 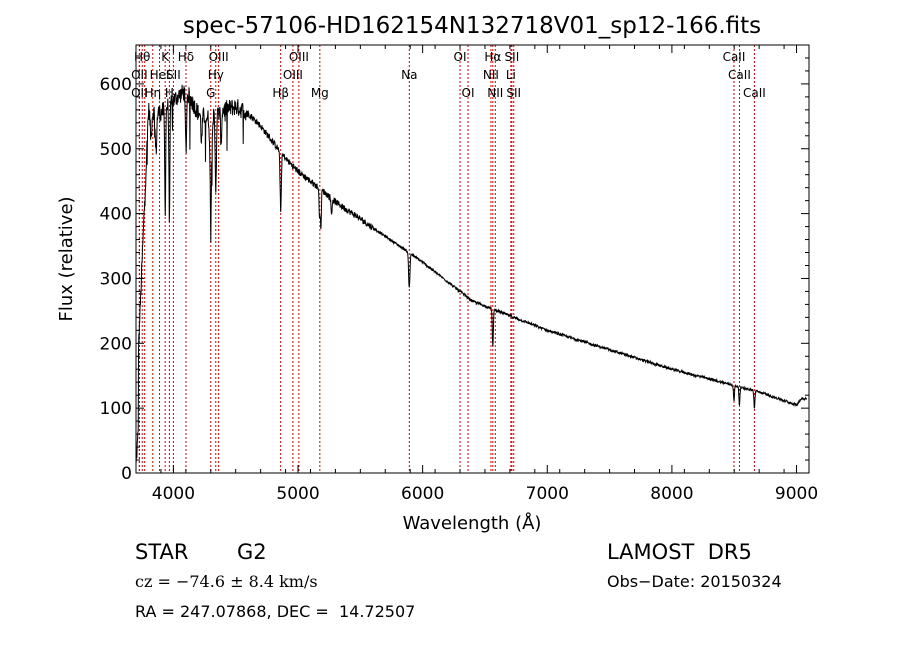 What do you see at coordinates (734, 57) in the screenshot?
I see `line-label-26: CaII` at bounding box center [734, 57].